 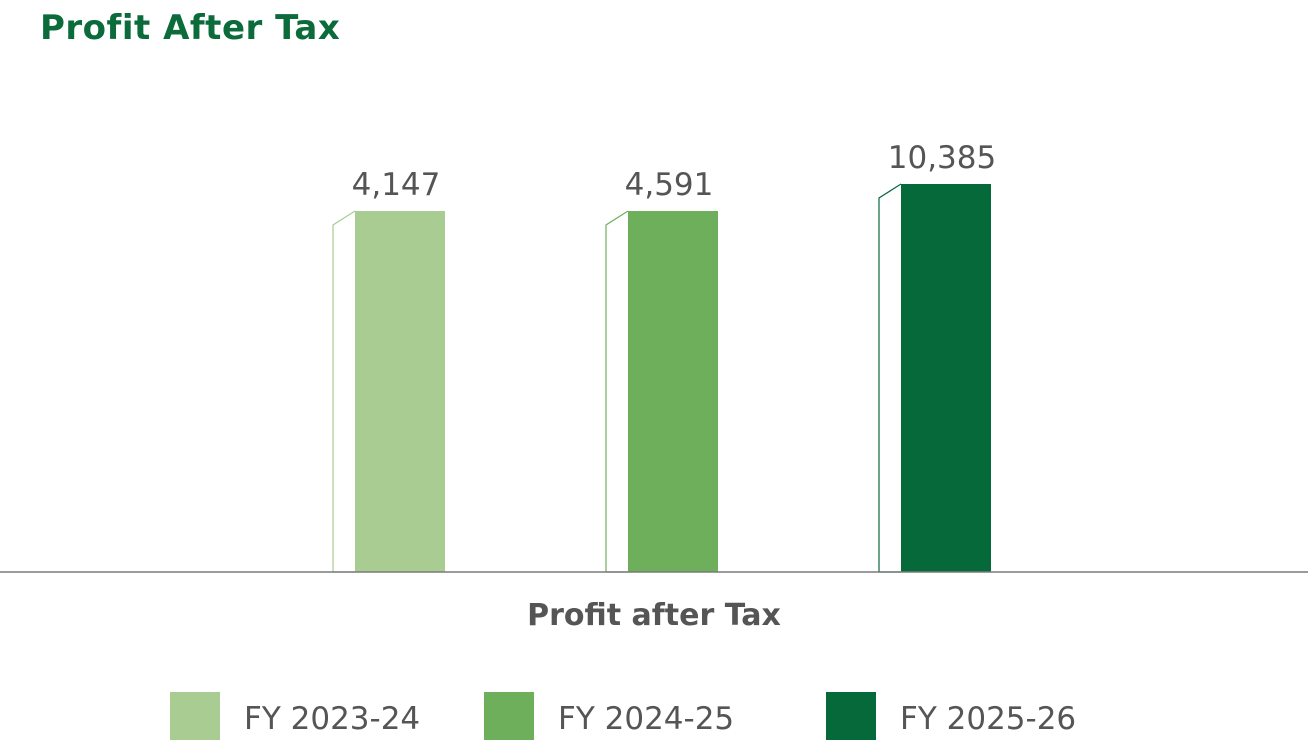 What do you see at coordinates (190, 28) in the screenshot?
I see `chart-title: Profit After Tax` at bounding box center [190, 28].